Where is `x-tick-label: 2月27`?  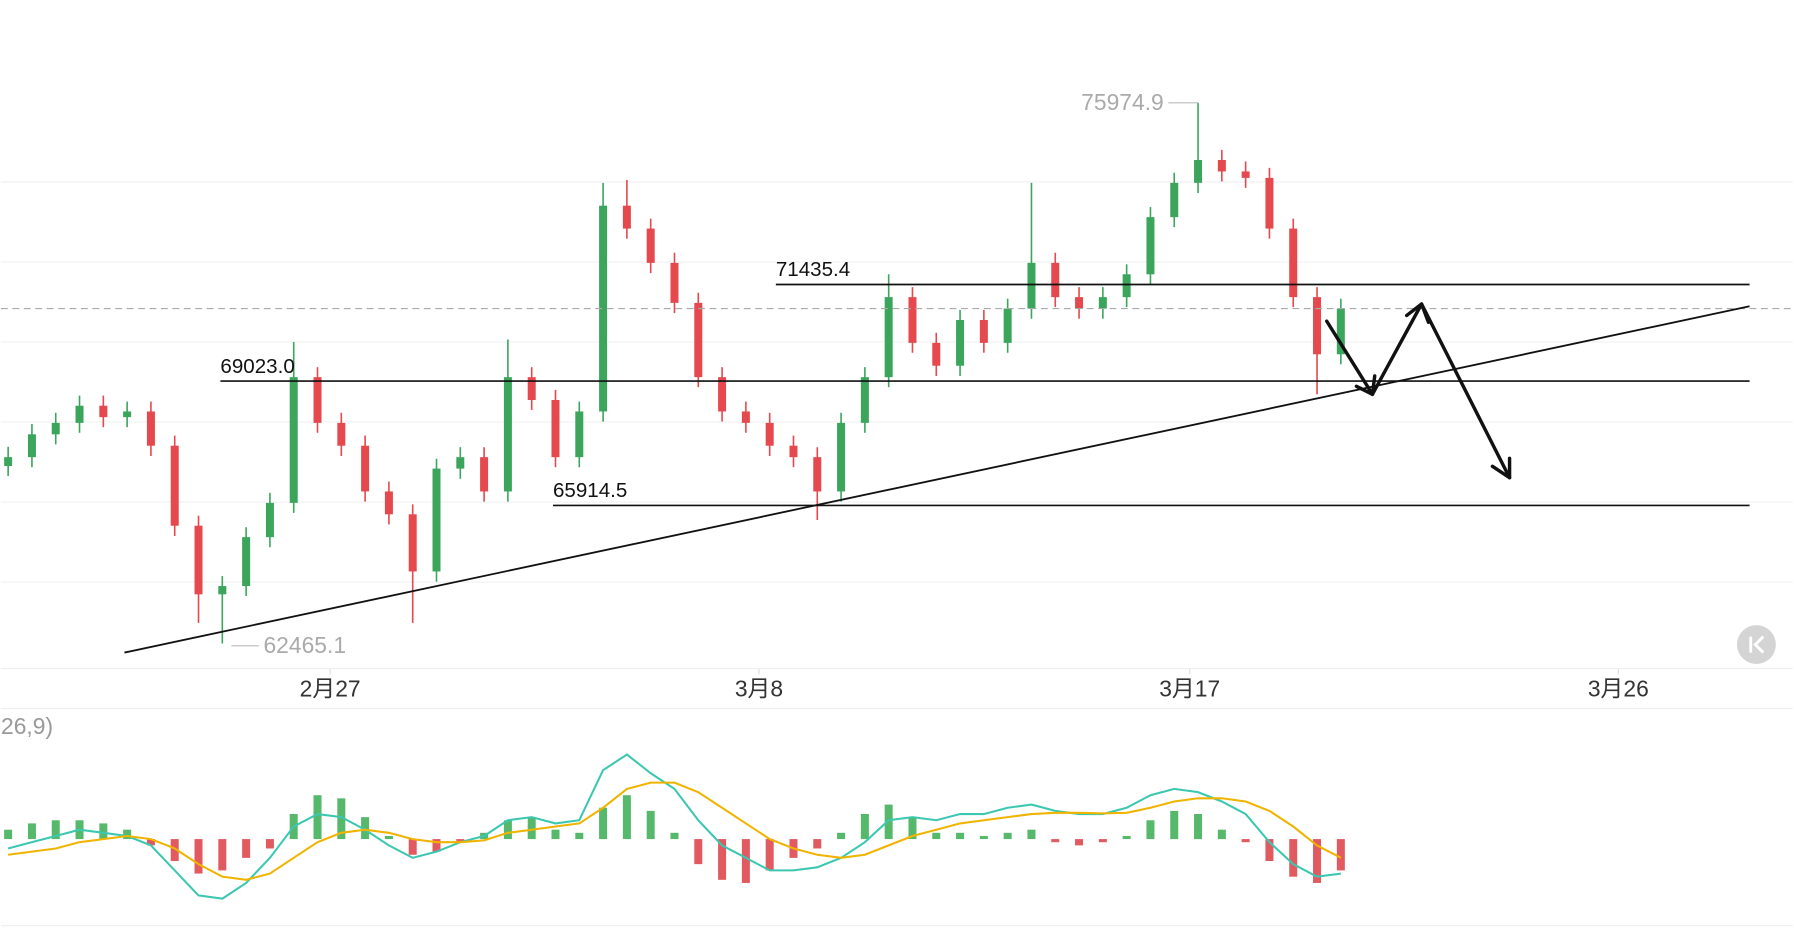 x-tick-label: 2月27 is located at coordinates (330, 688).